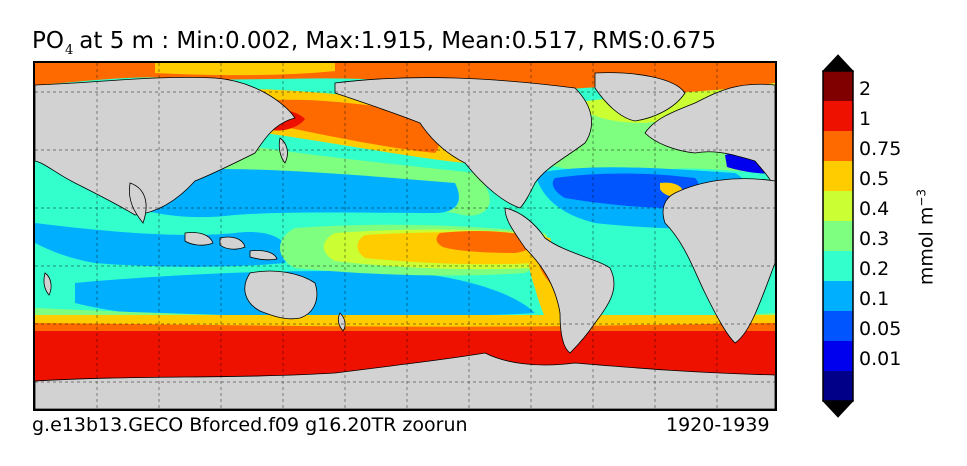 Image resolution: width=967 pixels, height=466 pixels. I want to click on colorbar-tick-label: 0.01, so click(880, 359).